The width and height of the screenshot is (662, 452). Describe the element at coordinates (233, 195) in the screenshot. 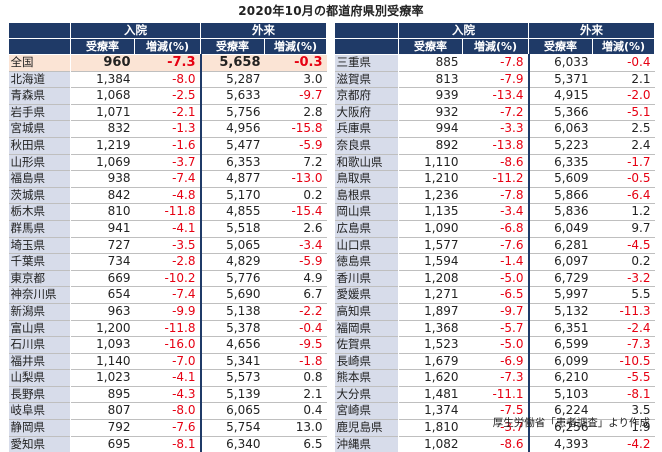

I see `outpatient-rate-cell: 5,170` at that location.